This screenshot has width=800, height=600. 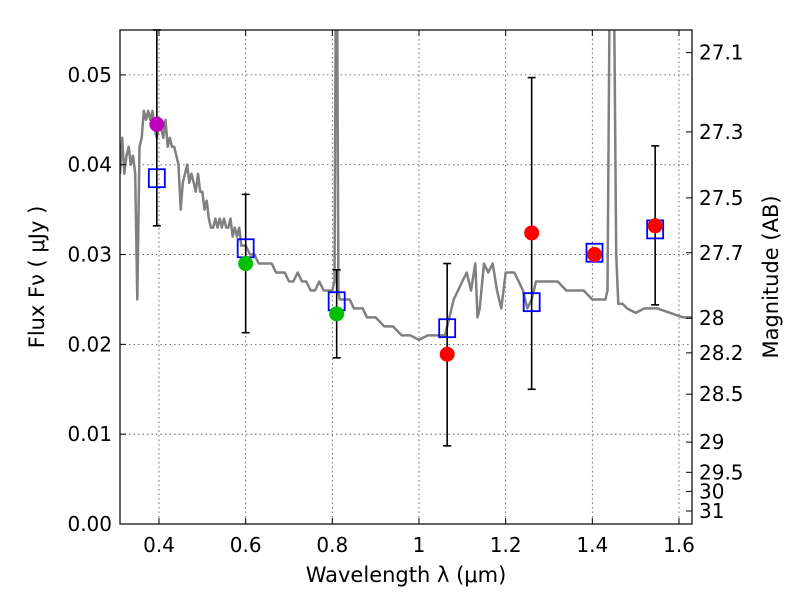 What do you see at coordinates (771, 276) in the screenshot?
I see `right-y-axis-label: Magnitude (AB)` at bounding box center [771, 276].